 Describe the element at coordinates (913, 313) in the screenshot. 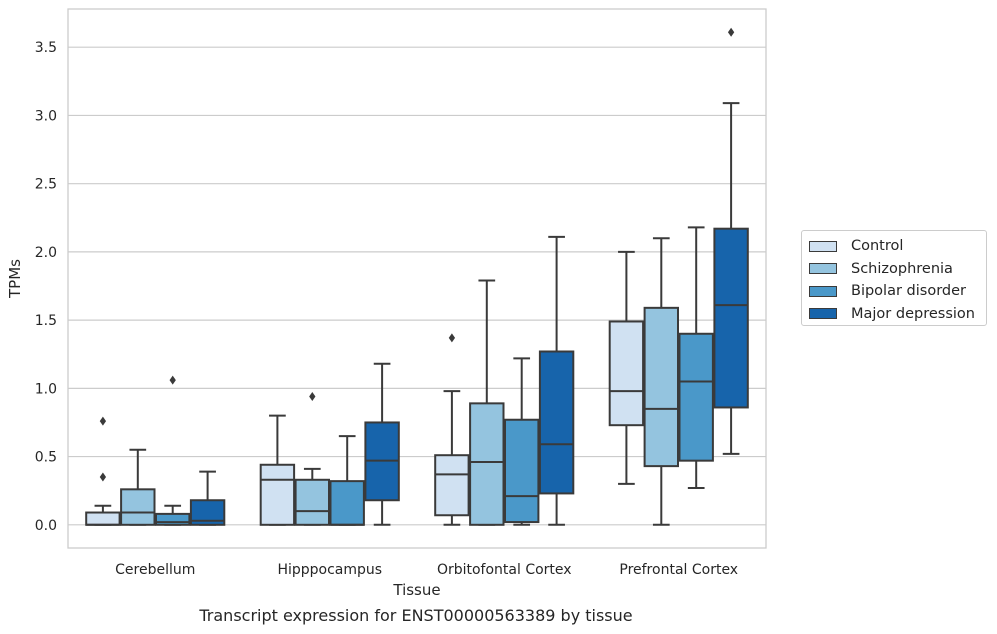

I see `legend-label: Major depression` at that location.